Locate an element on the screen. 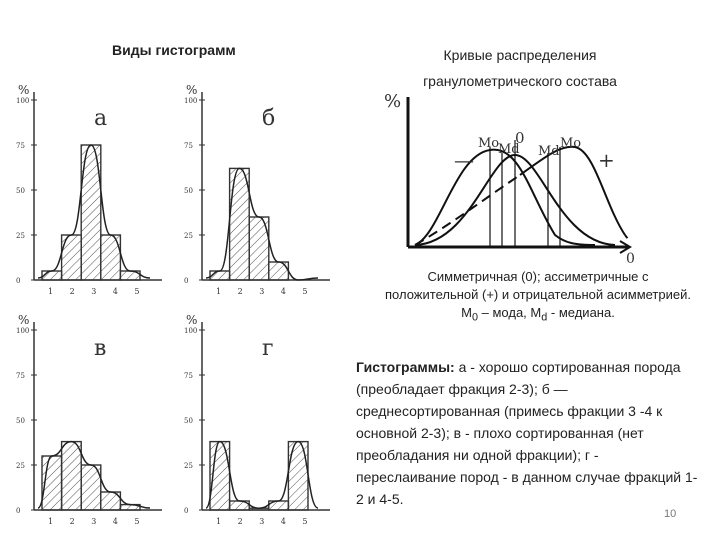 This screenshot has height=540, width=720. dist-curve-positive-dashed is located at coordinates (467, 210).